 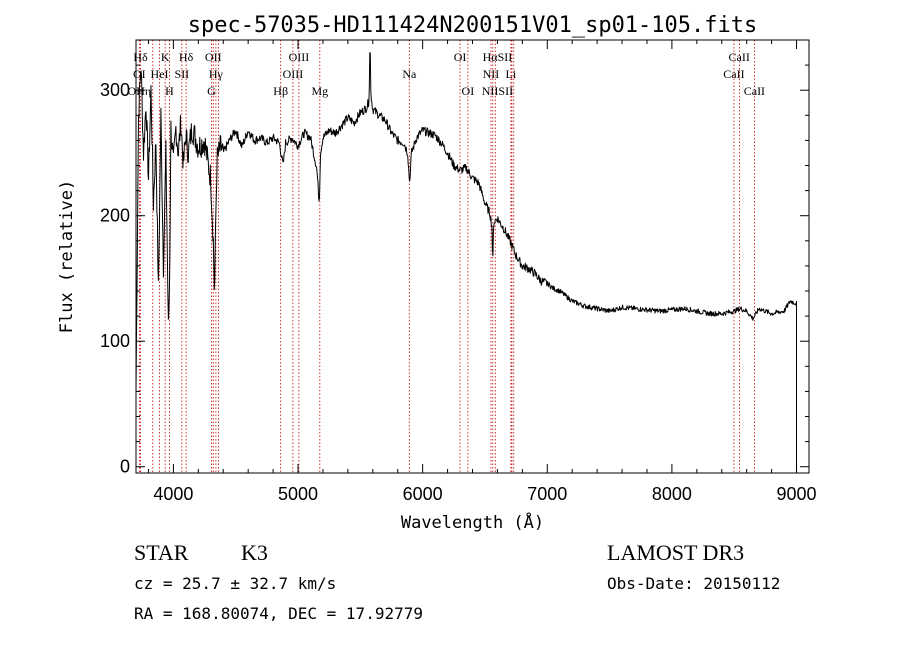 I want to click on y-tick-label: 200, so click(x=115, y=216).